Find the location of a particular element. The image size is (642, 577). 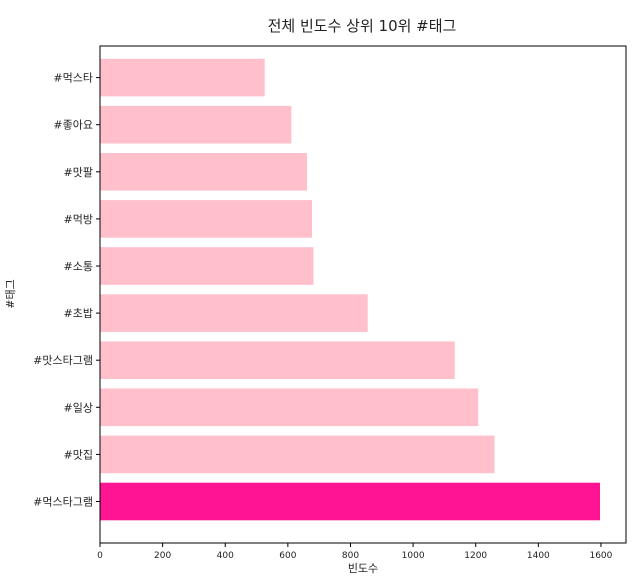

x-tick-label-6: 1200 is located at coordinates (475, 556).